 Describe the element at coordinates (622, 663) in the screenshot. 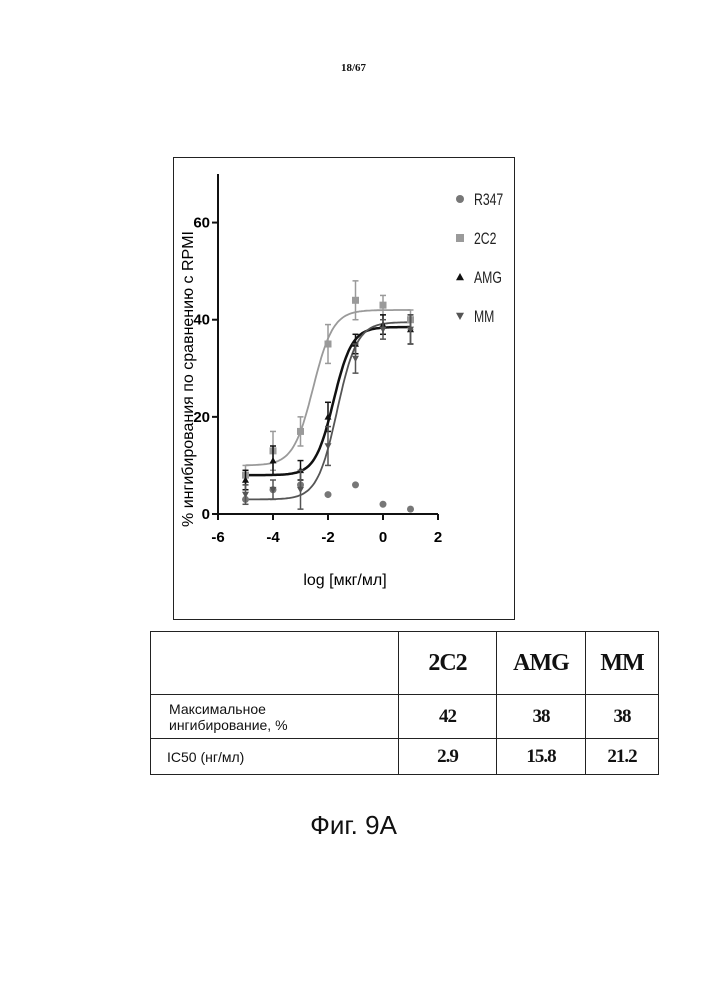

I see `table-header-mm: MM` at that location.